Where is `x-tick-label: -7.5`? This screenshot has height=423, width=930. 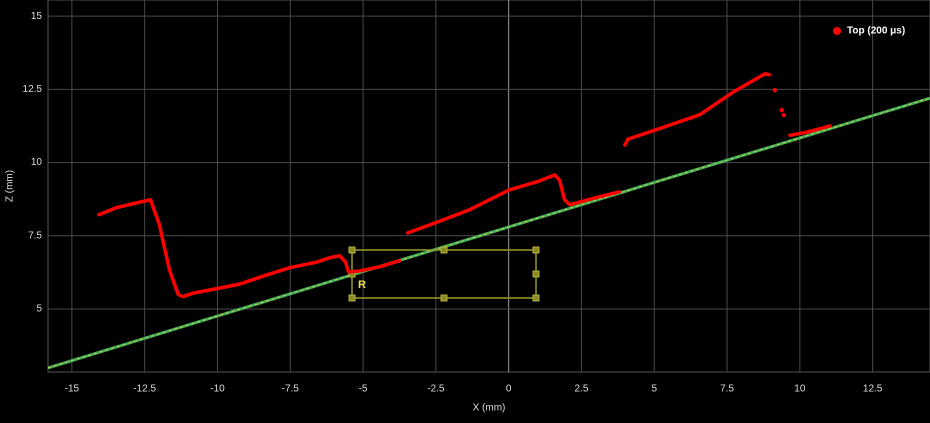
x-tick-label: -7.5 is located at coordinates (291, 389).